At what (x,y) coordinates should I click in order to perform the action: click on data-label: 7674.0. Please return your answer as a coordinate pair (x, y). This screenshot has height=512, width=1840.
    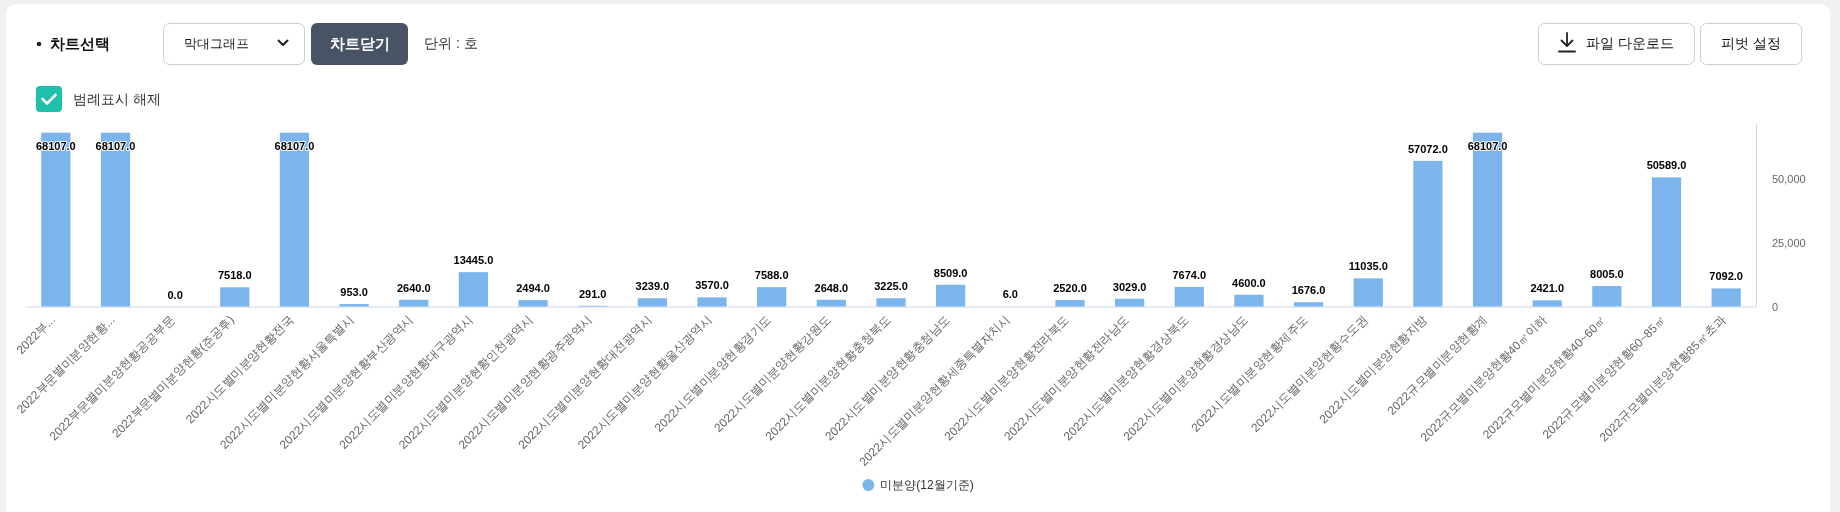
    Looking at the image, I should click on (1189, 274).